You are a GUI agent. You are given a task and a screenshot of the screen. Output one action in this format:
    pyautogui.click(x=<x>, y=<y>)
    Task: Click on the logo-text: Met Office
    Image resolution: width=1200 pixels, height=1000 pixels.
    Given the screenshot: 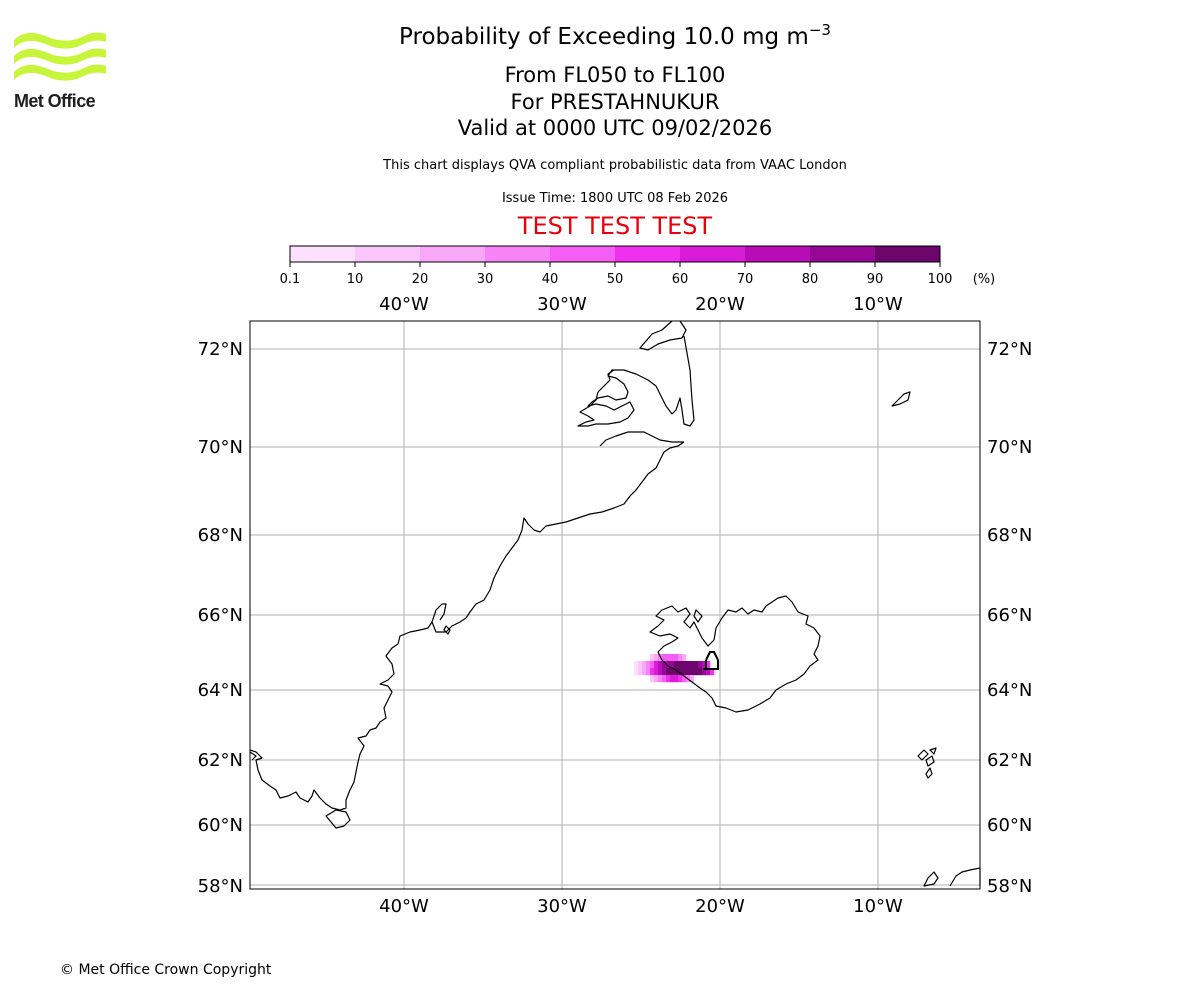 What is the action you would take?
    pyautogui.click(x=55, y=101)
    